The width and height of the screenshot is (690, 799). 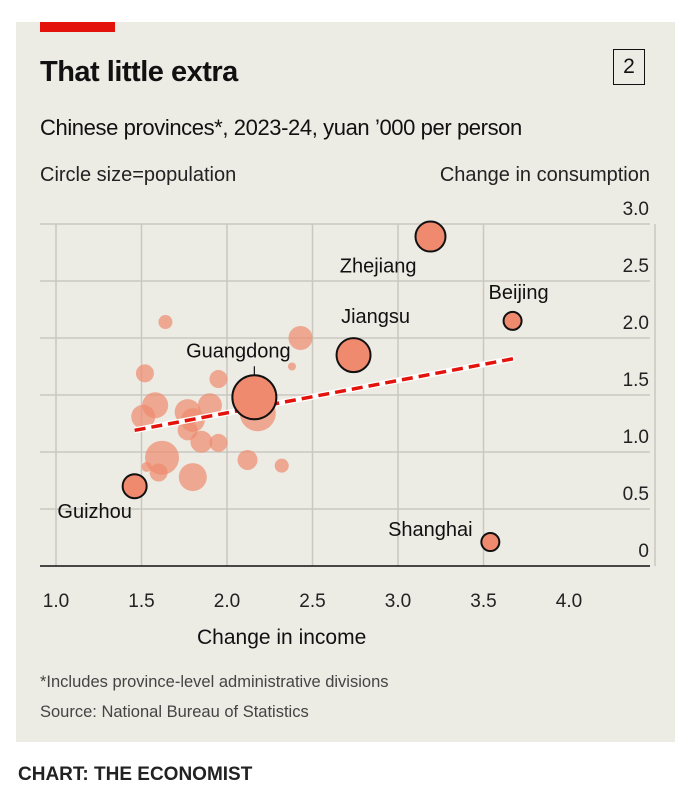 I want to click on point-label-guangdong: Guangdong, so click(x=238, y=351).